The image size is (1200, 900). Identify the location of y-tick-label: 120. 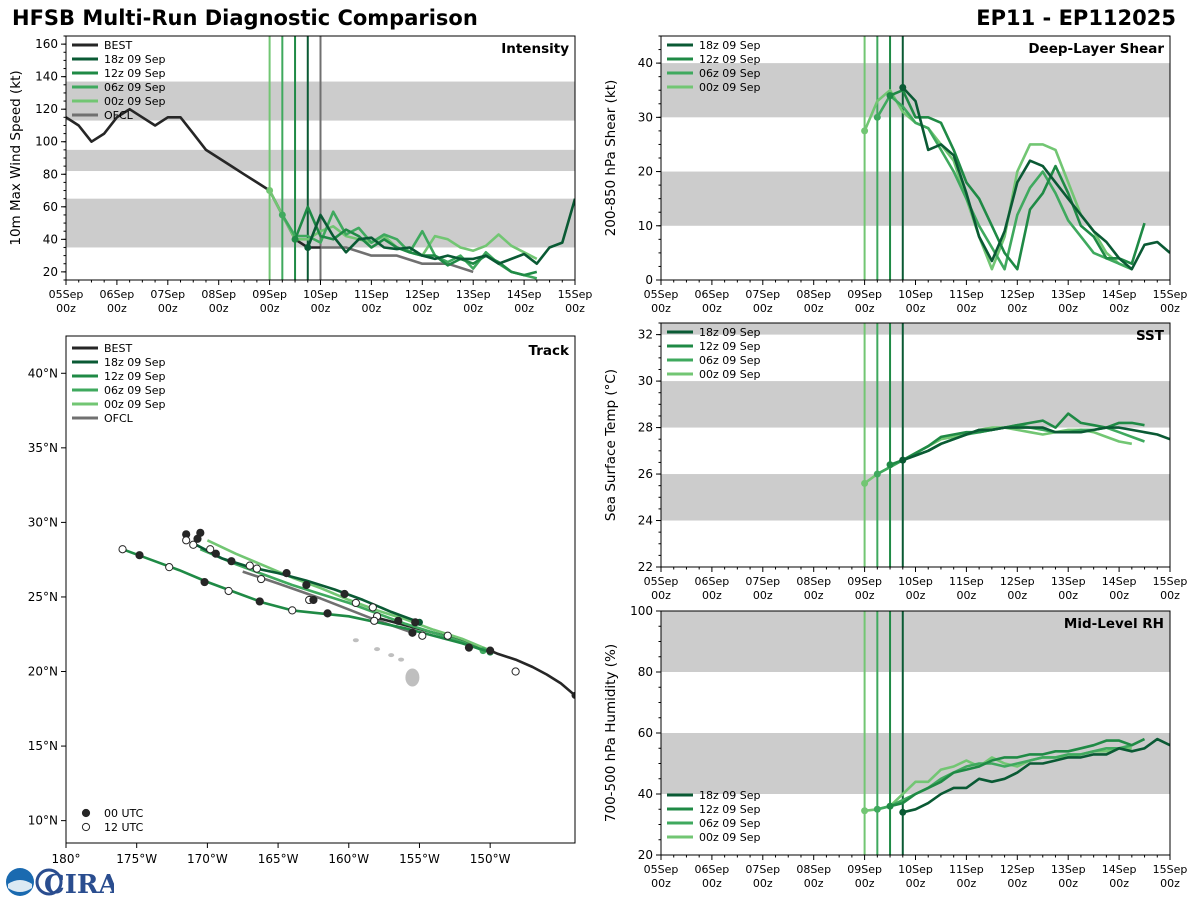
(46, 109).